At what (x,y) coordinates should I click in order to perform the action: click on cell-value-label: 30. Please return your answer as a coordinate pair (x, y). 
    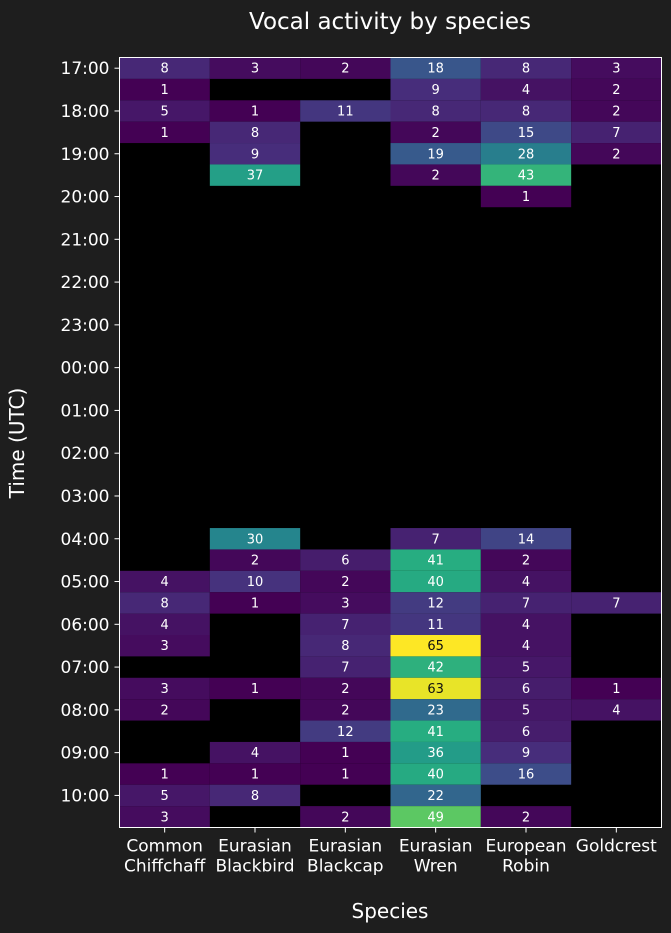
    Looking at the image, I should click on (255, 539).